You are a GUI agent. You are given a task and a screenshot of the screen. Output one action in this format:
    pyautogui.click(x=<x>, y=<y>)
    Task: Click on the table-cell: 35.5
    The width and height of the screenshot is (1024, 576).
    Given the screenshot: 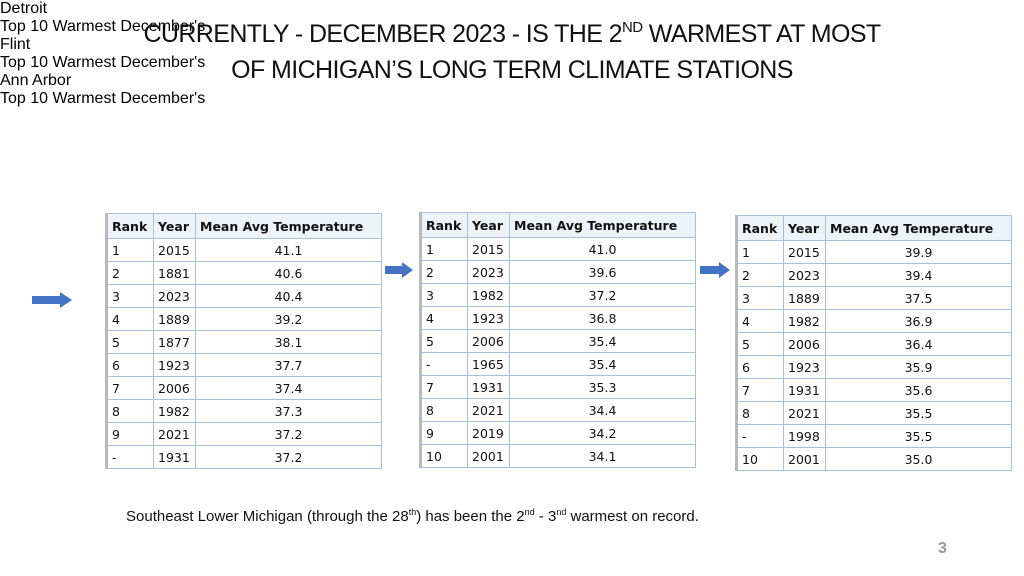 What is the action you would take?
    pyautogui.click(x=918, y=436)
    